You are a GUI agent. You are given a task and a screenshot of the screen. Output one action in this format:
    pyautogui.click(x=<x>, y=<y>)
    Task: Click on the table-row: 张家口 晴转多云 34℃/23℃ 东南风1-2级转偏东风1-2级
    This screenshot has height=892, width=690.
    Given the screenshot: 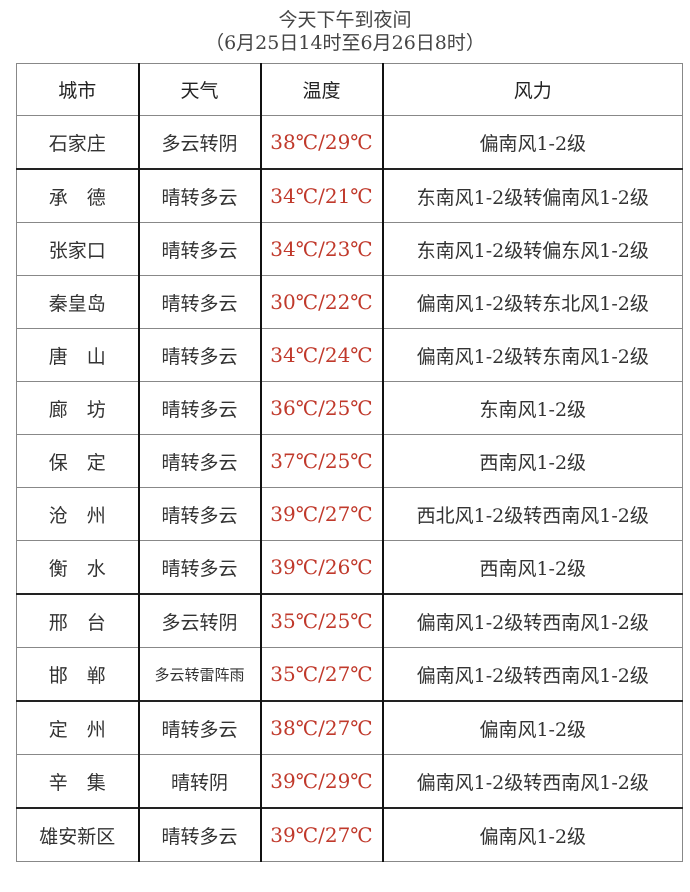 What is the action you would take?
    pyautogui.click(x=349, y=249)
    